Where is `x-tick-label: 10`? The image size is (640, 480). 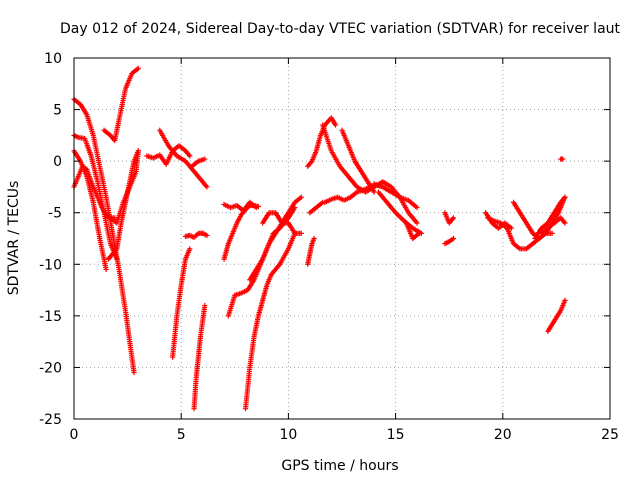 x-tick-label: 10 is located at coordinates (288, 435).